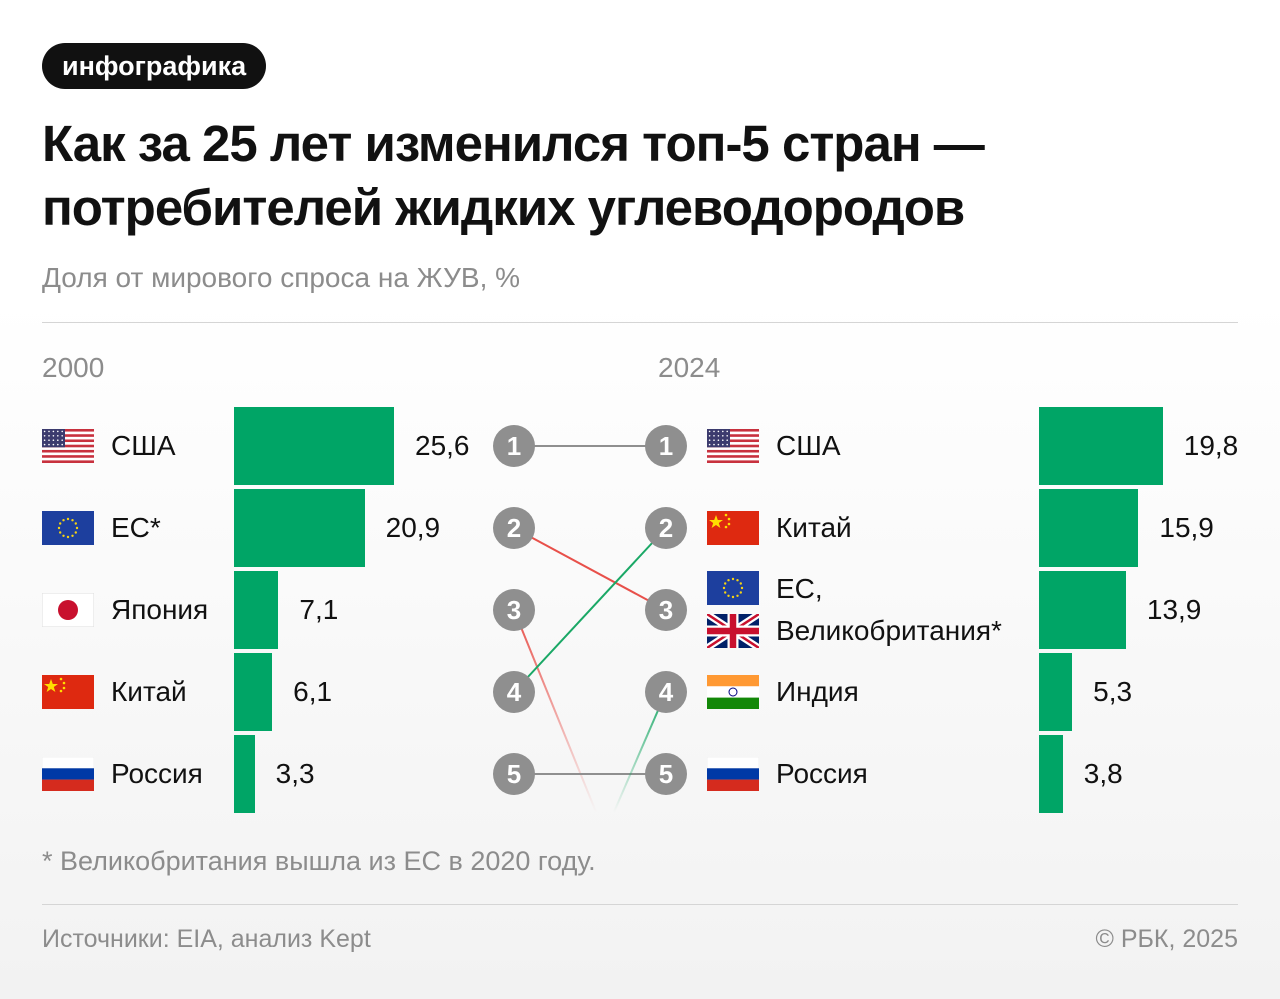  I want to click on value-label: 3,3, so click(295, 773).